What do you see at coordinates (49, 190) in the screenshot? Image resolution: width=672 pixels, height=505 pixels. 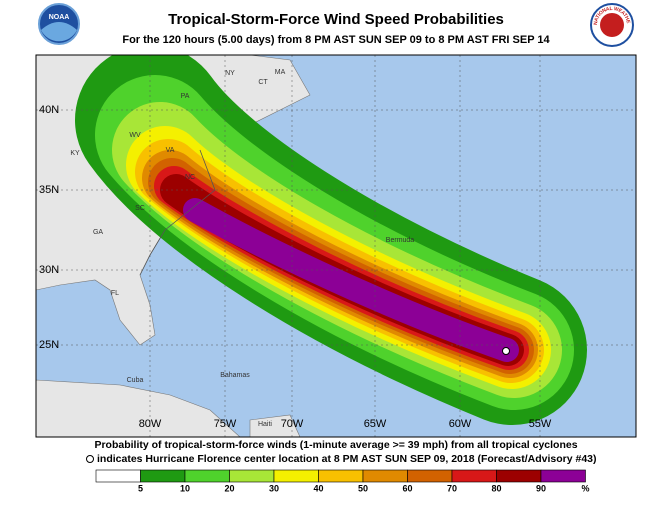 I see `lat-label: 35N` at bounding box center [49, 190].